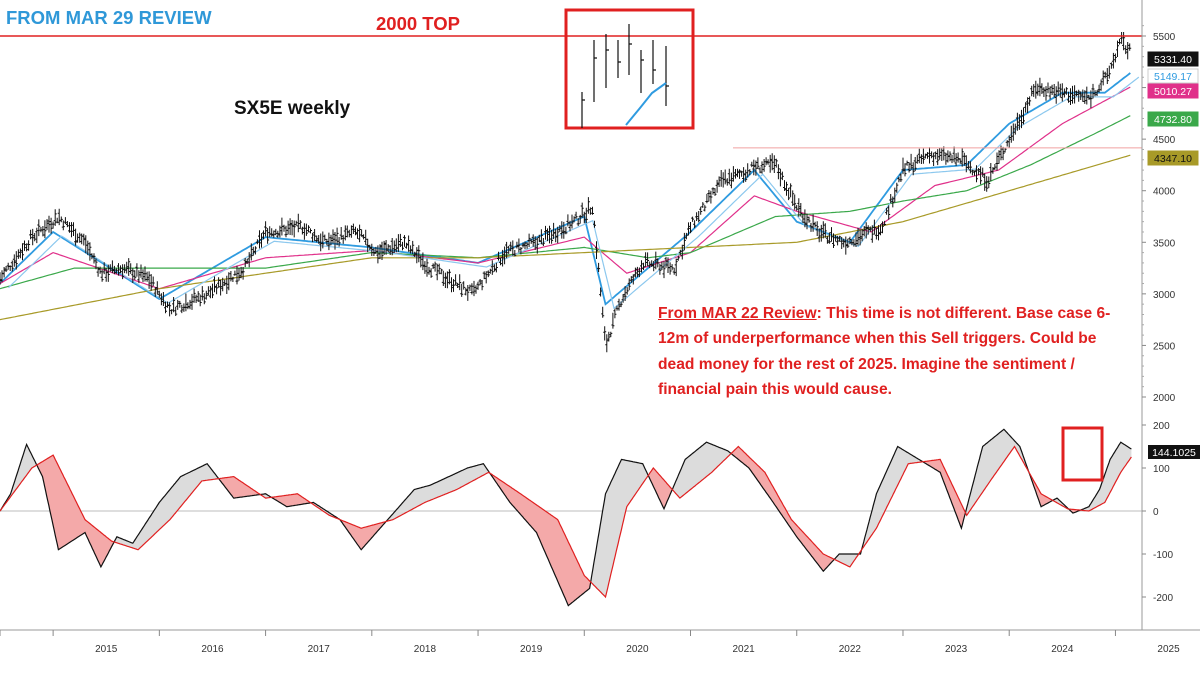 Image resolution: width=1200 pixels, height=675 pixels. Describe the element at coordinates (956, 649) in the screenshot. I see `year-label: 2023` at that location.